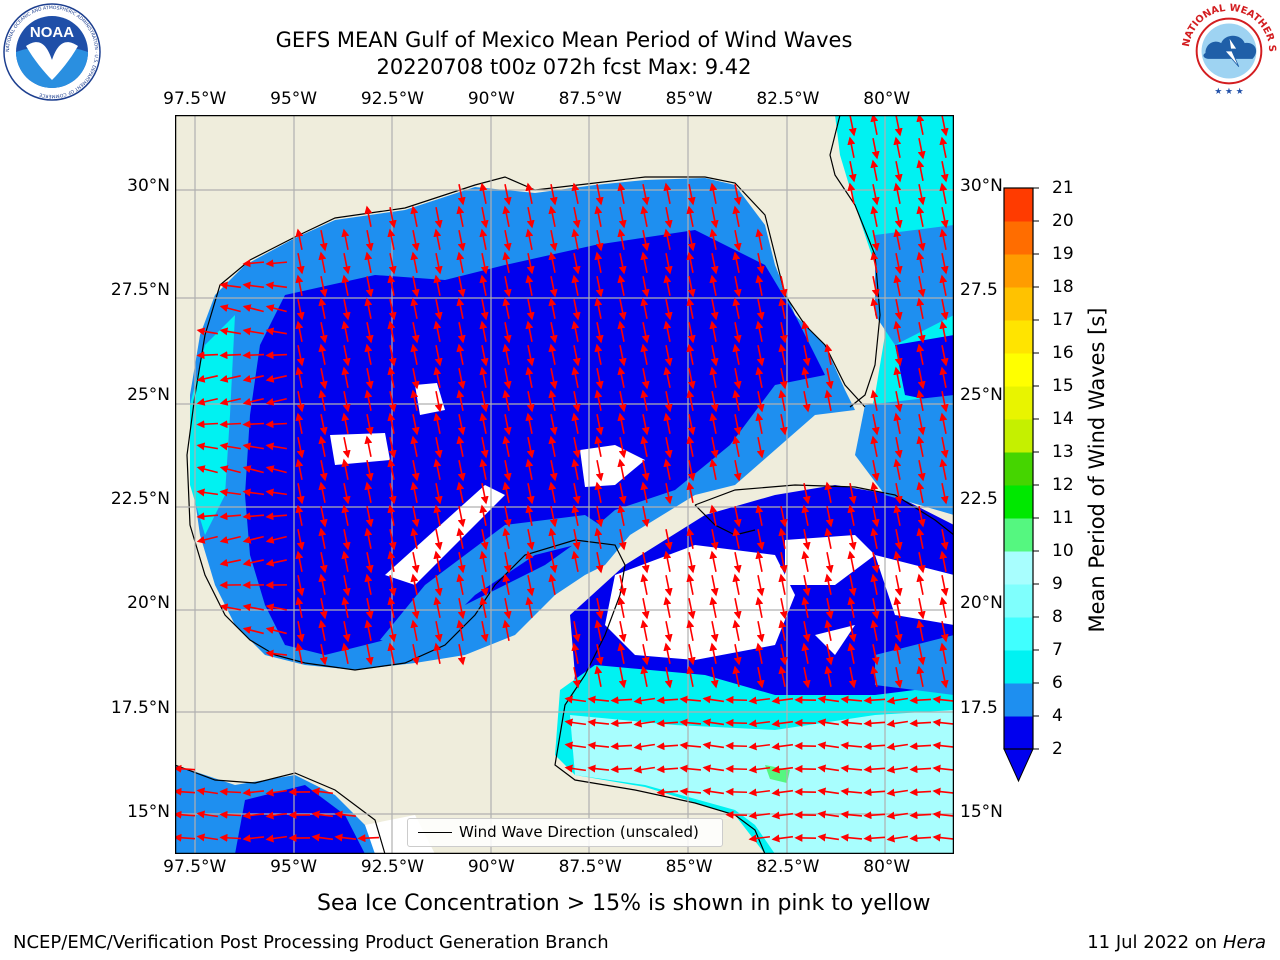 This screenshot has height=960, width=1280. I want to click on lon-tick-bottom: 90°W, so click(491, 867).